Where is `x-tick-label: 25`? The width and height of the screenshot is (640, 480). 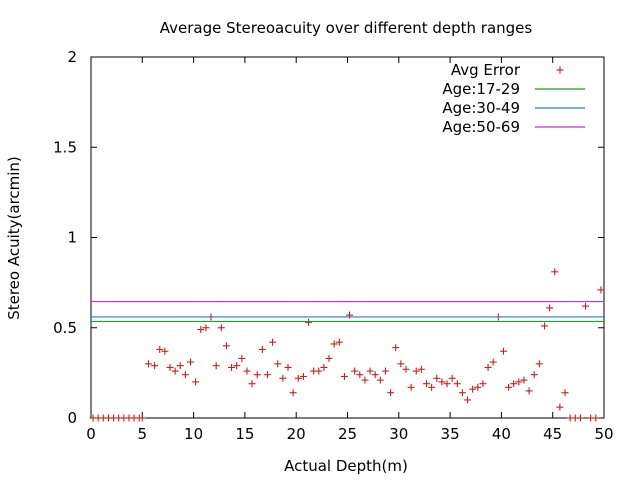 x-tick-label: 25 is located at coordinates (347, 434).